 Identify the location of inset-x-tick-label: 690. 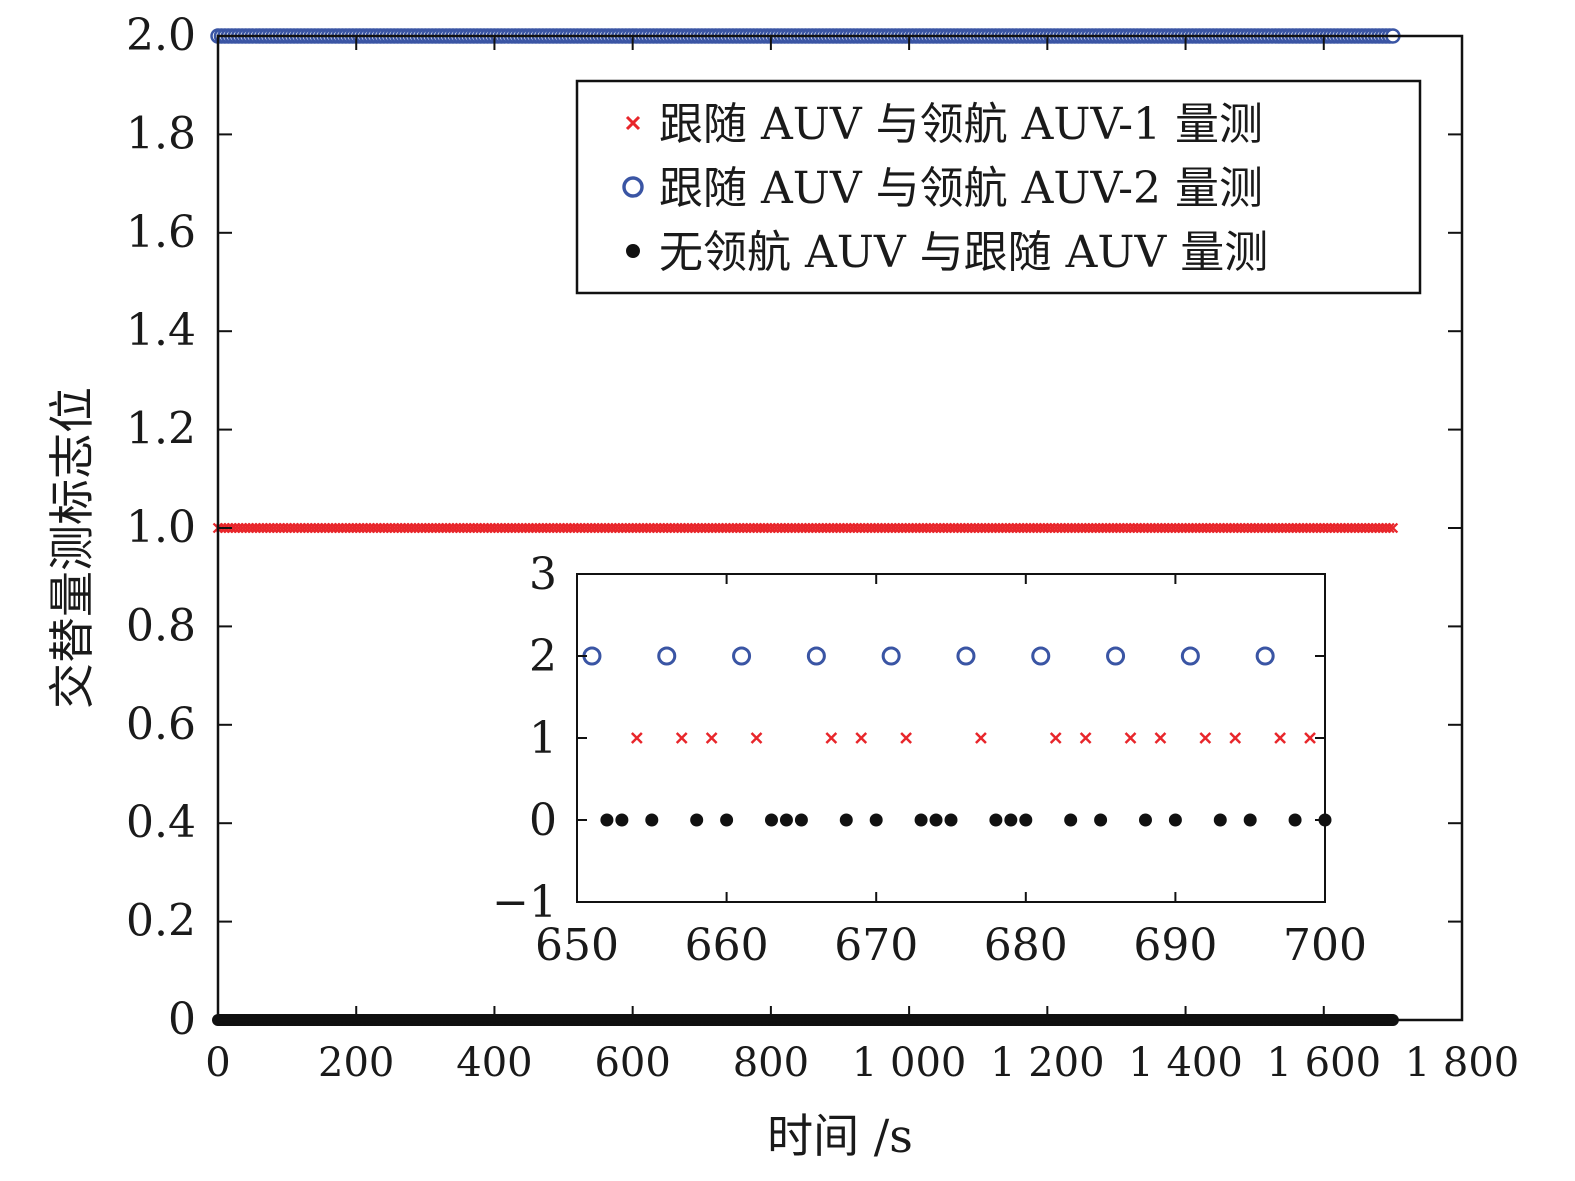
(1175, 945).